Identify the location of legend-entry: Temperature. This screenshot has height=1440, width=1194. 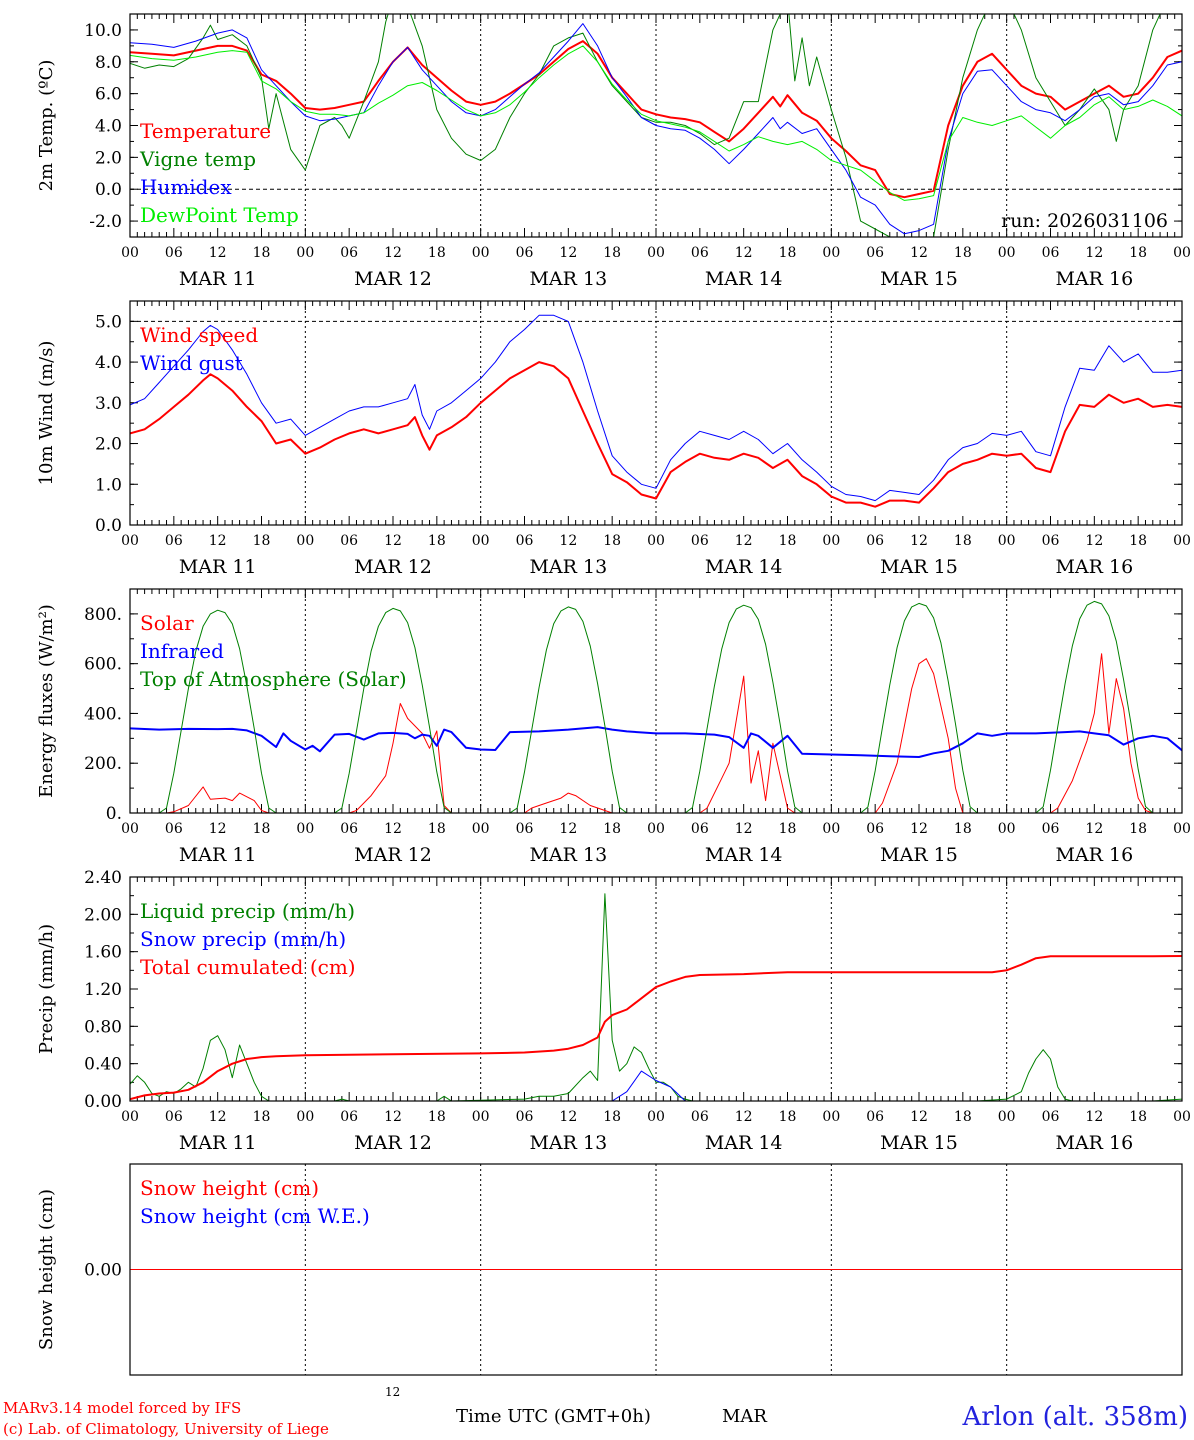
(205, 131).